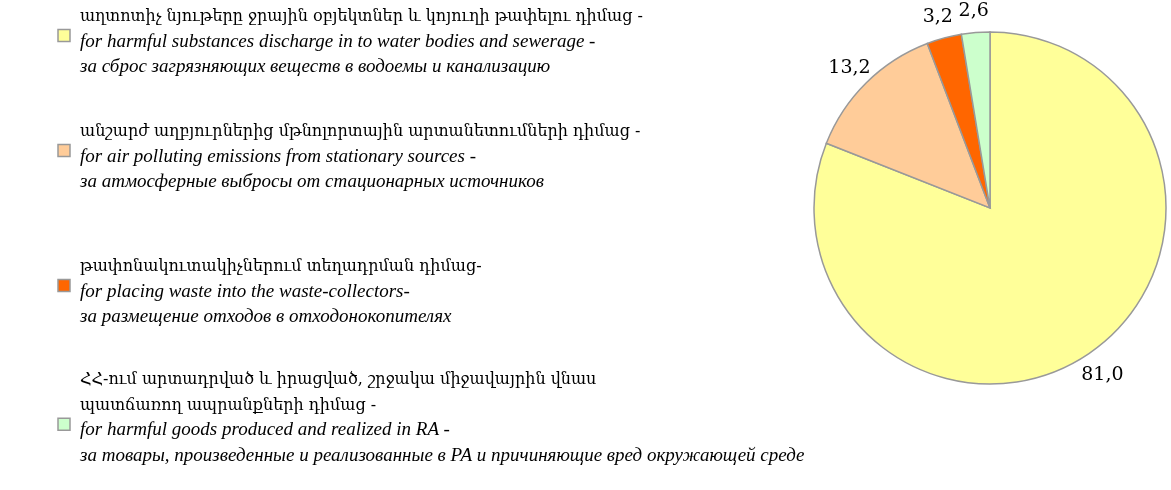 Image resolution: width=1171 pixels, height=490 pixels. What do you see at coordinates (361, 41) in the screenshot?
I see `legend-label: աղտոտիչ նյութերը ջրային օբյեկտներ և կոյուղի թափելու դիմաց - for harmful substances discharge in to water bodies and sewerage - за сброс загрязняющих веществ в водоемы и канализацию` at bounding box center [361, 41].